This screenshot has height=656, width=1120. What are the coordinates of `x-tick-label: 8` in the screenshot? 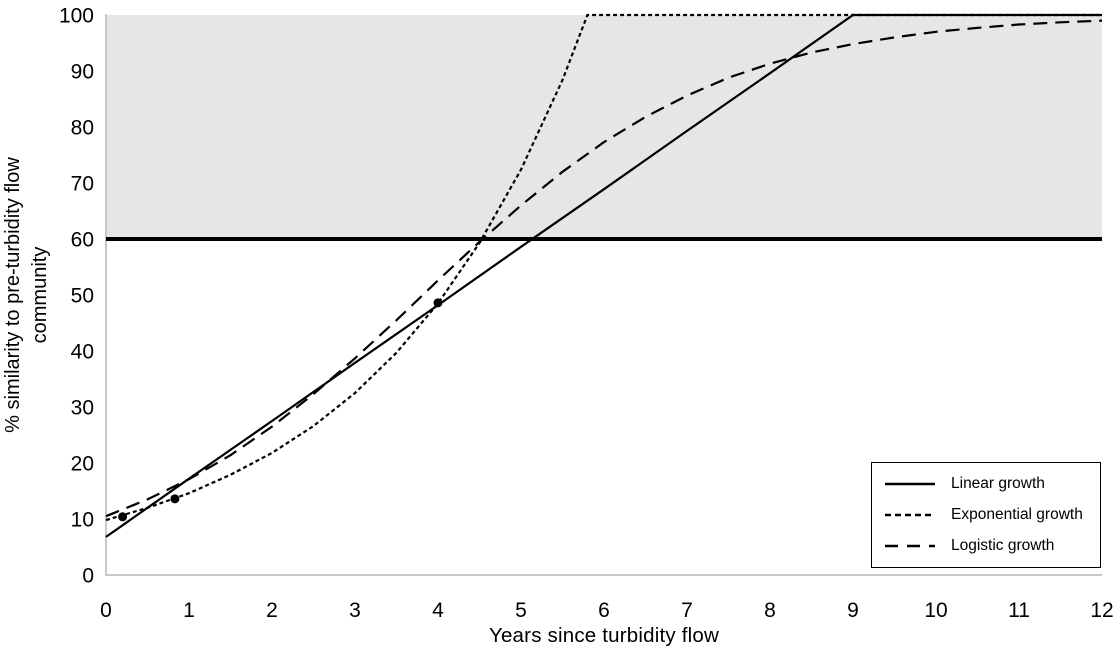 It's located at (770, 610).